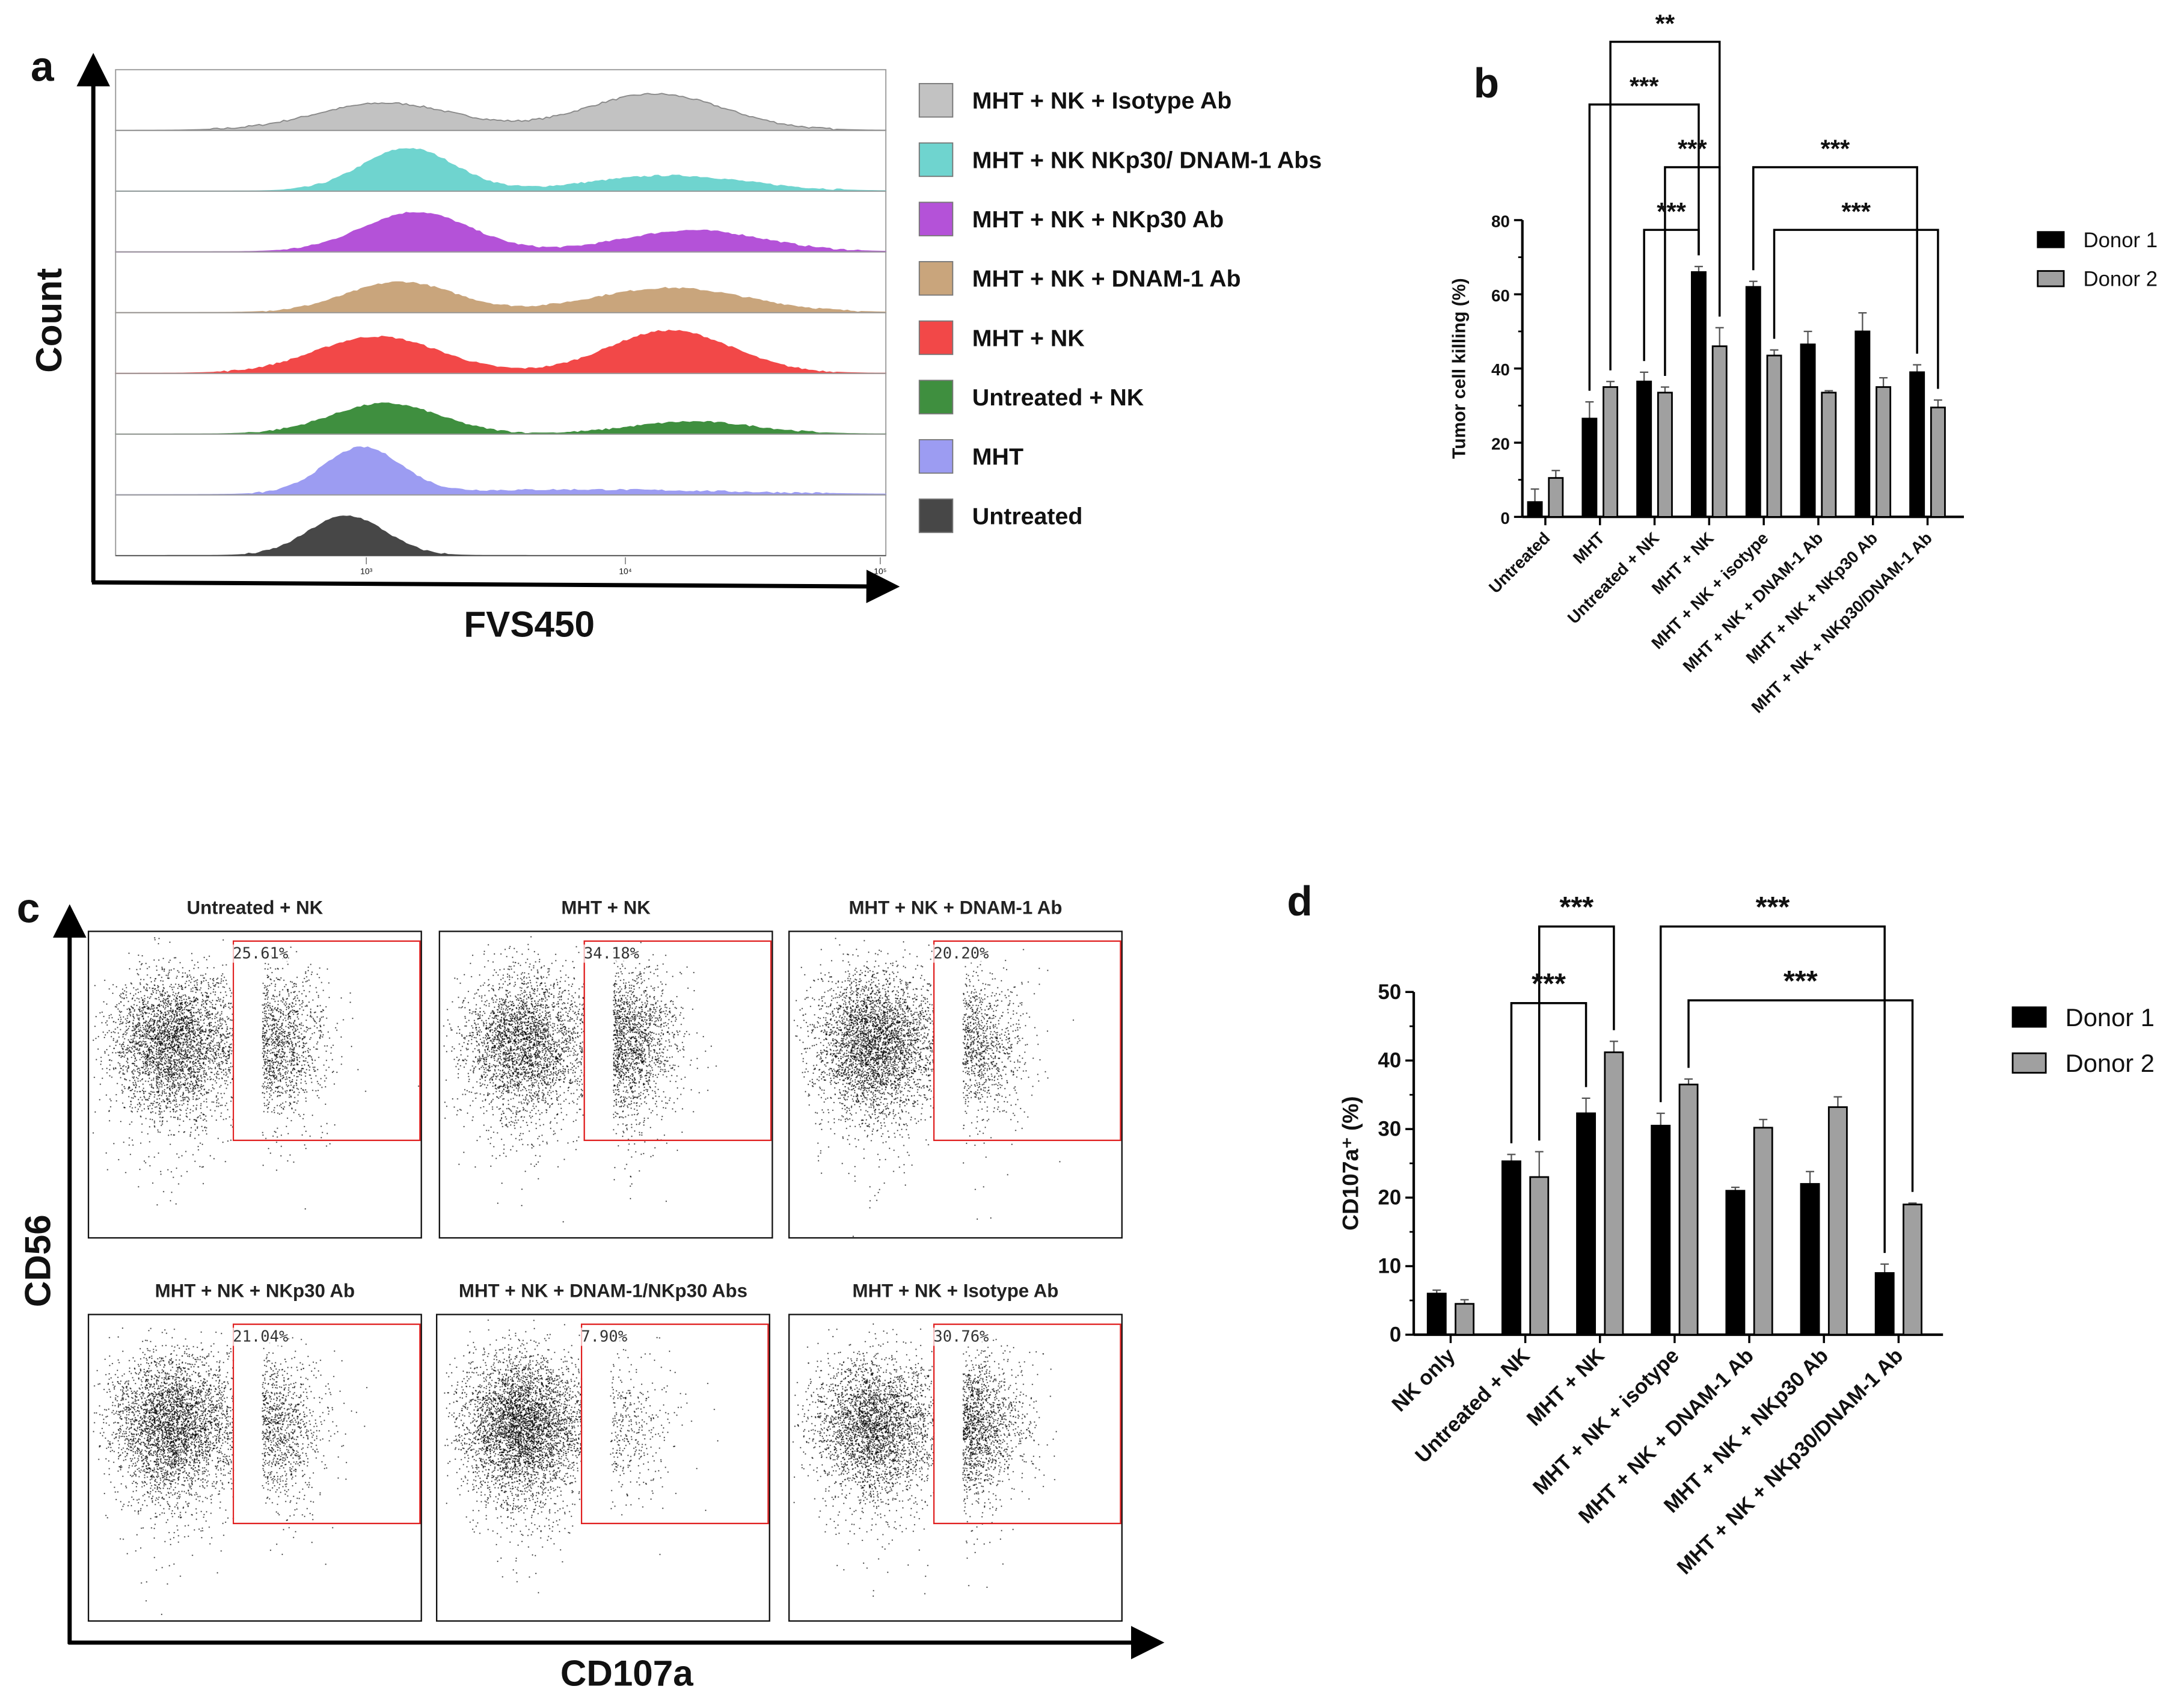 This screenshot has height=1704, width=2184. What do you see at coordinates (626, 1673) in the screenshot?
I see `cd107a-axis-label: CD107a` at bounding box center [626, 1673].